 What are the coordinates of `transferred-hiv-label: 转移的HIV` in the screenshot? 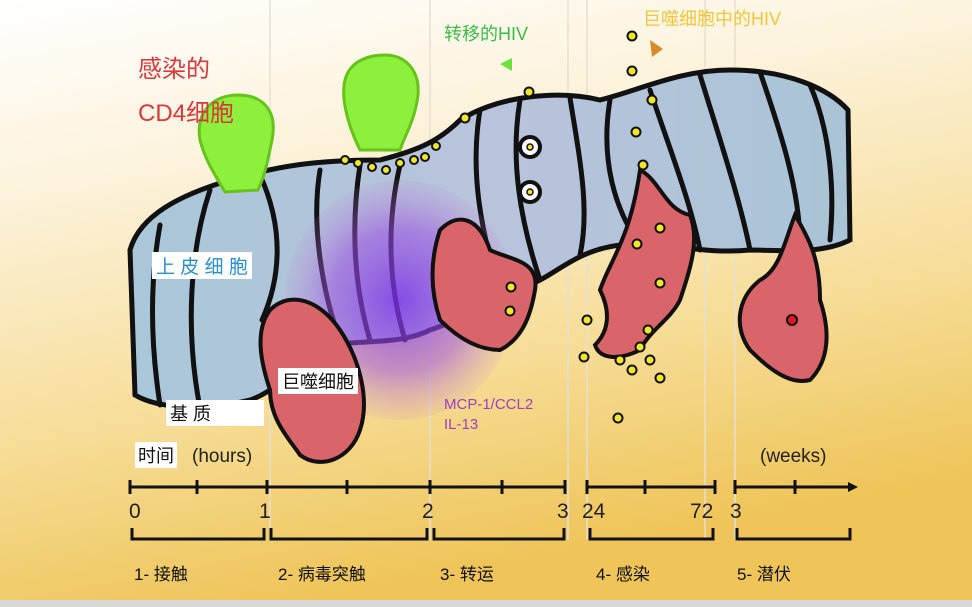 It's located at (486, 34).